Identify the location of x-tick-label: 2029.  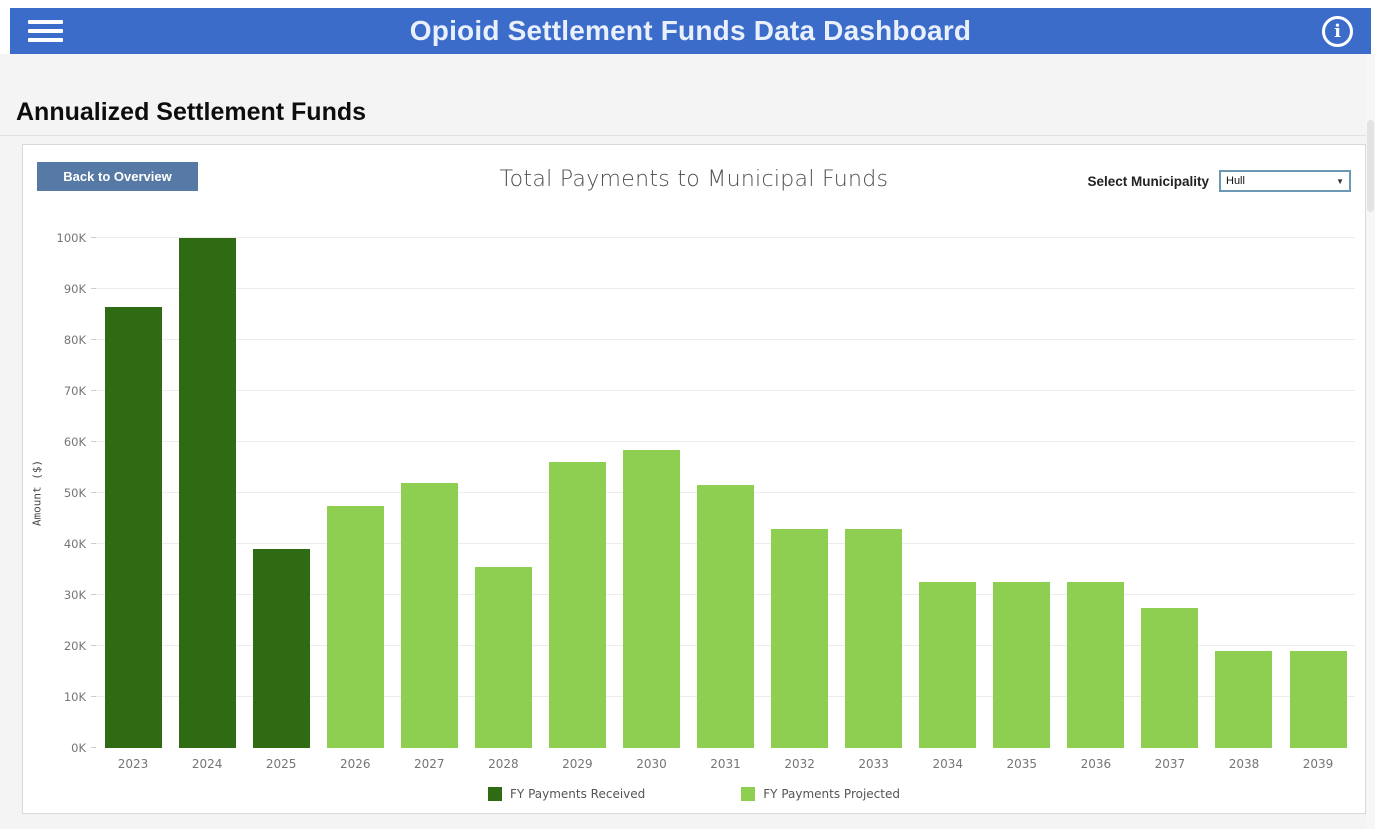
(577, 764).